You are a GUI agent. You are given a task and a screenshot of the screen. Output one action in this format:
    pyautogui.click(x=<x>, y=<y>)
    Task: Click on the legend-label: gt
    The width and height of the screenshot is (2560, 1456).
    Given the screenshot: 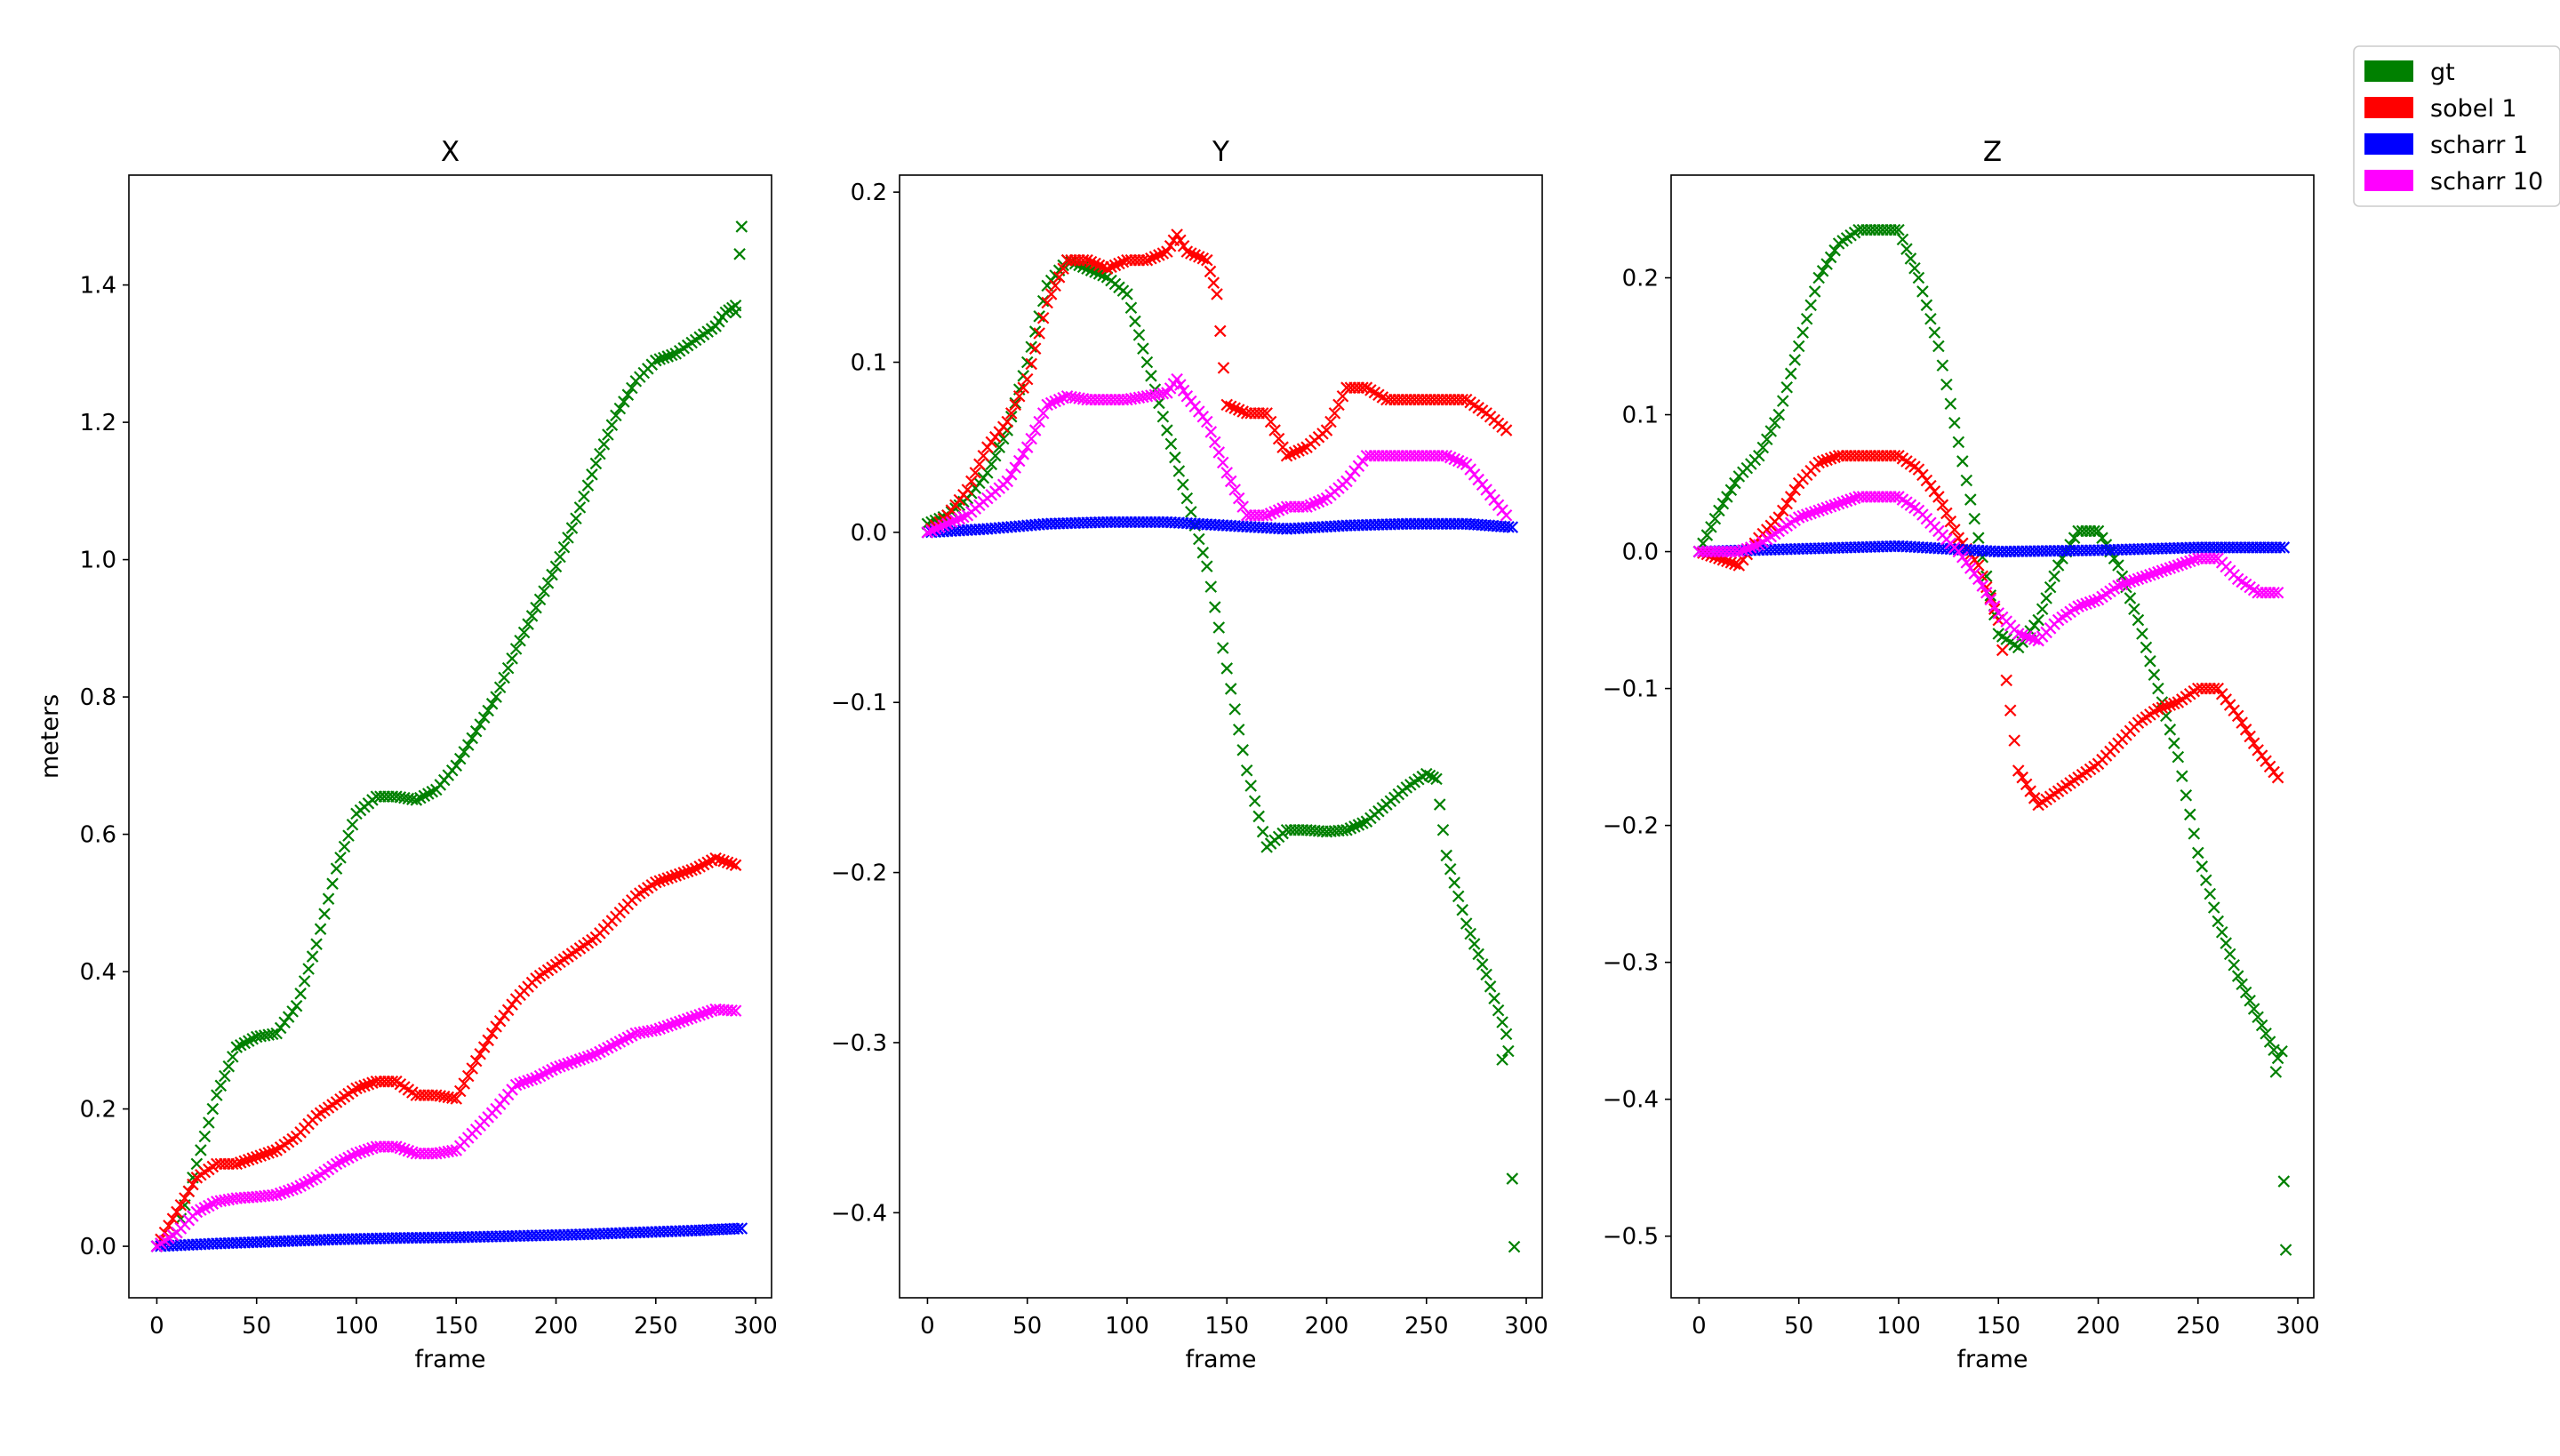 What is the action you would take?
    pyautogui.click(x=2442, y=72)
    